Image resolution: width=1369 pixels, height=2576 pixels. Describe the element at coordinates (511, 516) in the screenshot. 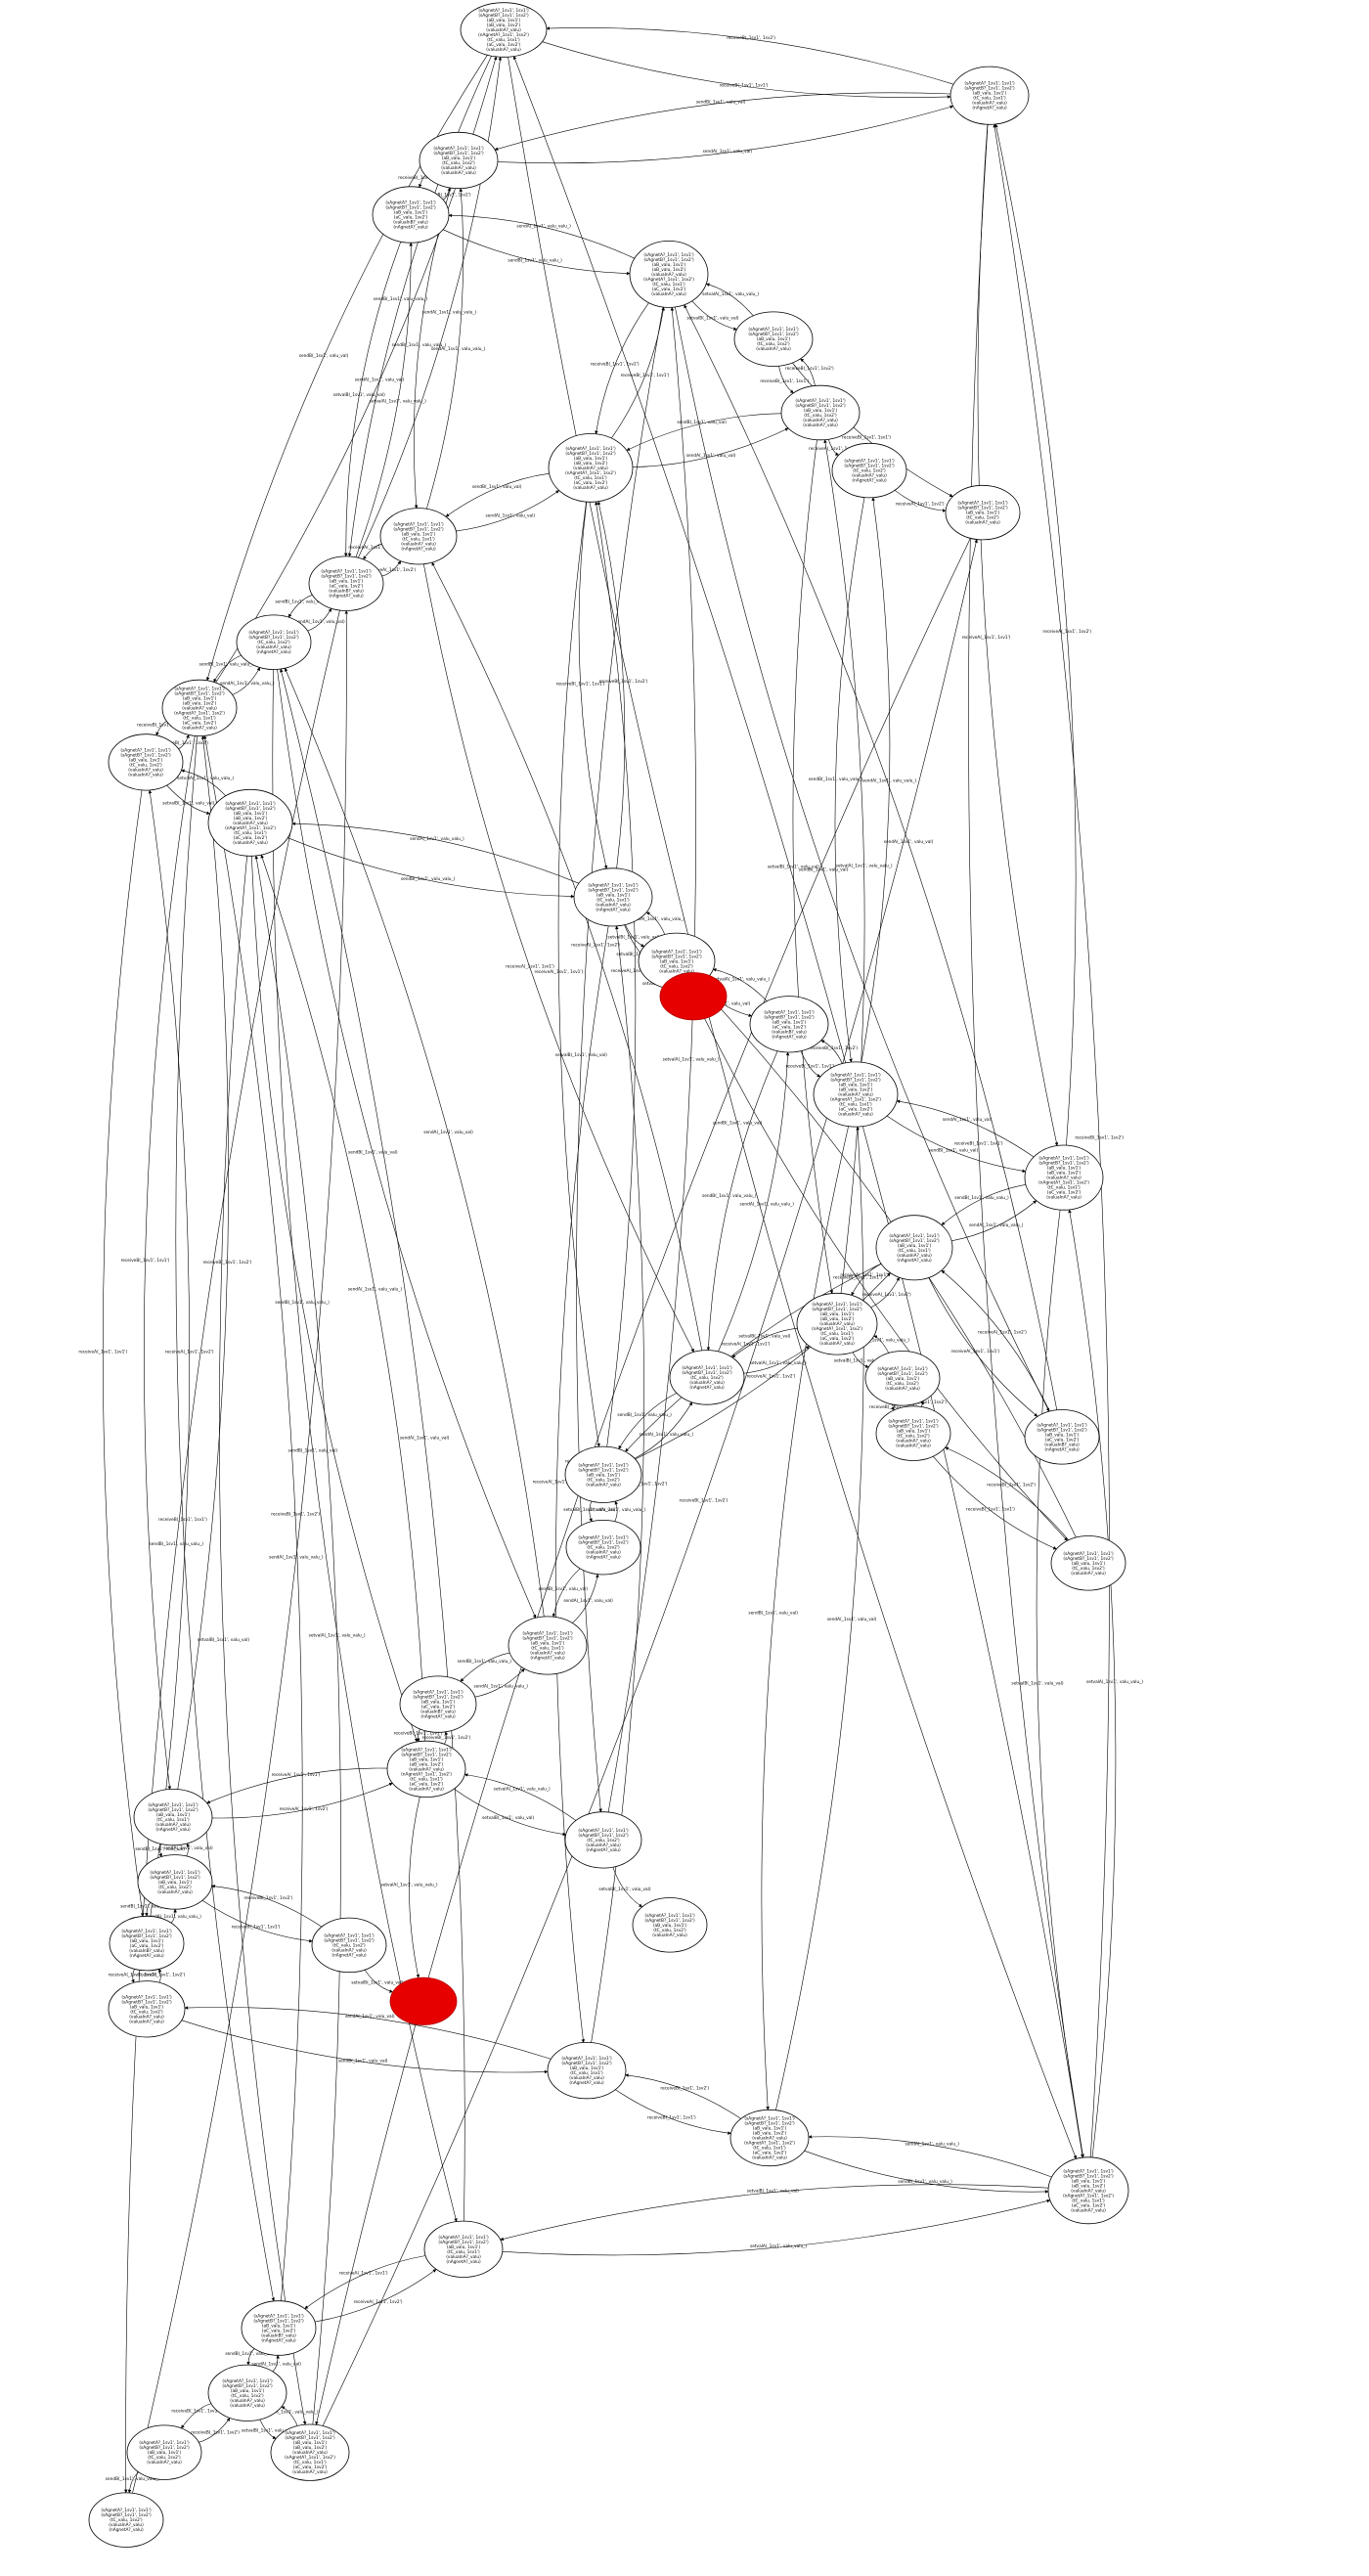

I see `transition-label: sendA(_1sv1', valu_val)` at that location.